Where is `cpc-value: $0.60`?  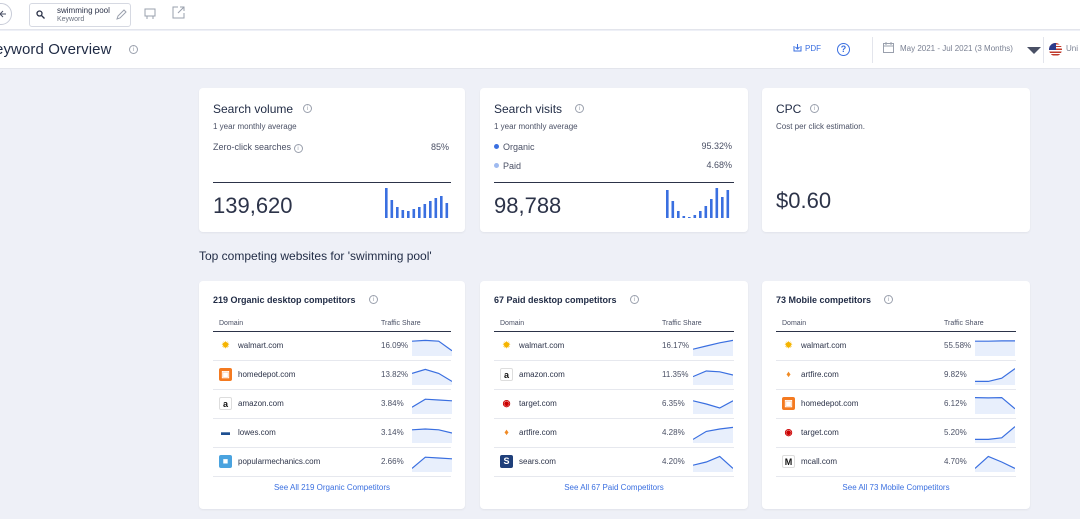
cpc-value: $0.60 is located at coordinates (804, 200).